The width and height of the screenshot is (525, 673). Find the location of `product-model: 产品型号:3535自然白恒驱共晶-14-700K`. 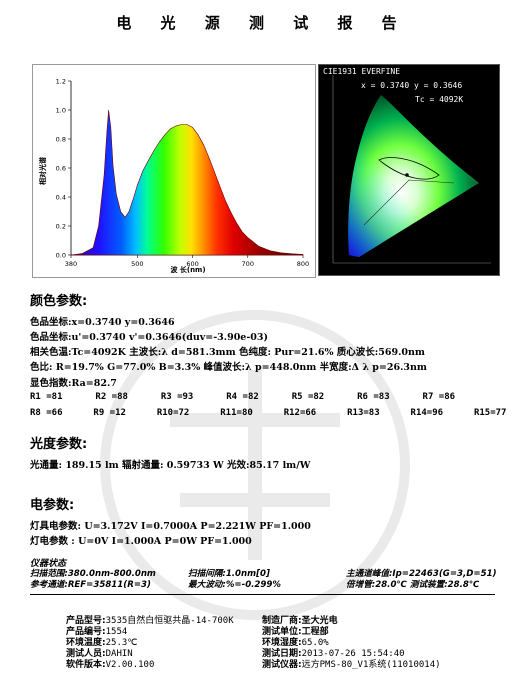

product-model: 产品型号:3535自然白恒驱共晶-14-700K is located at coordinates (150, 619).